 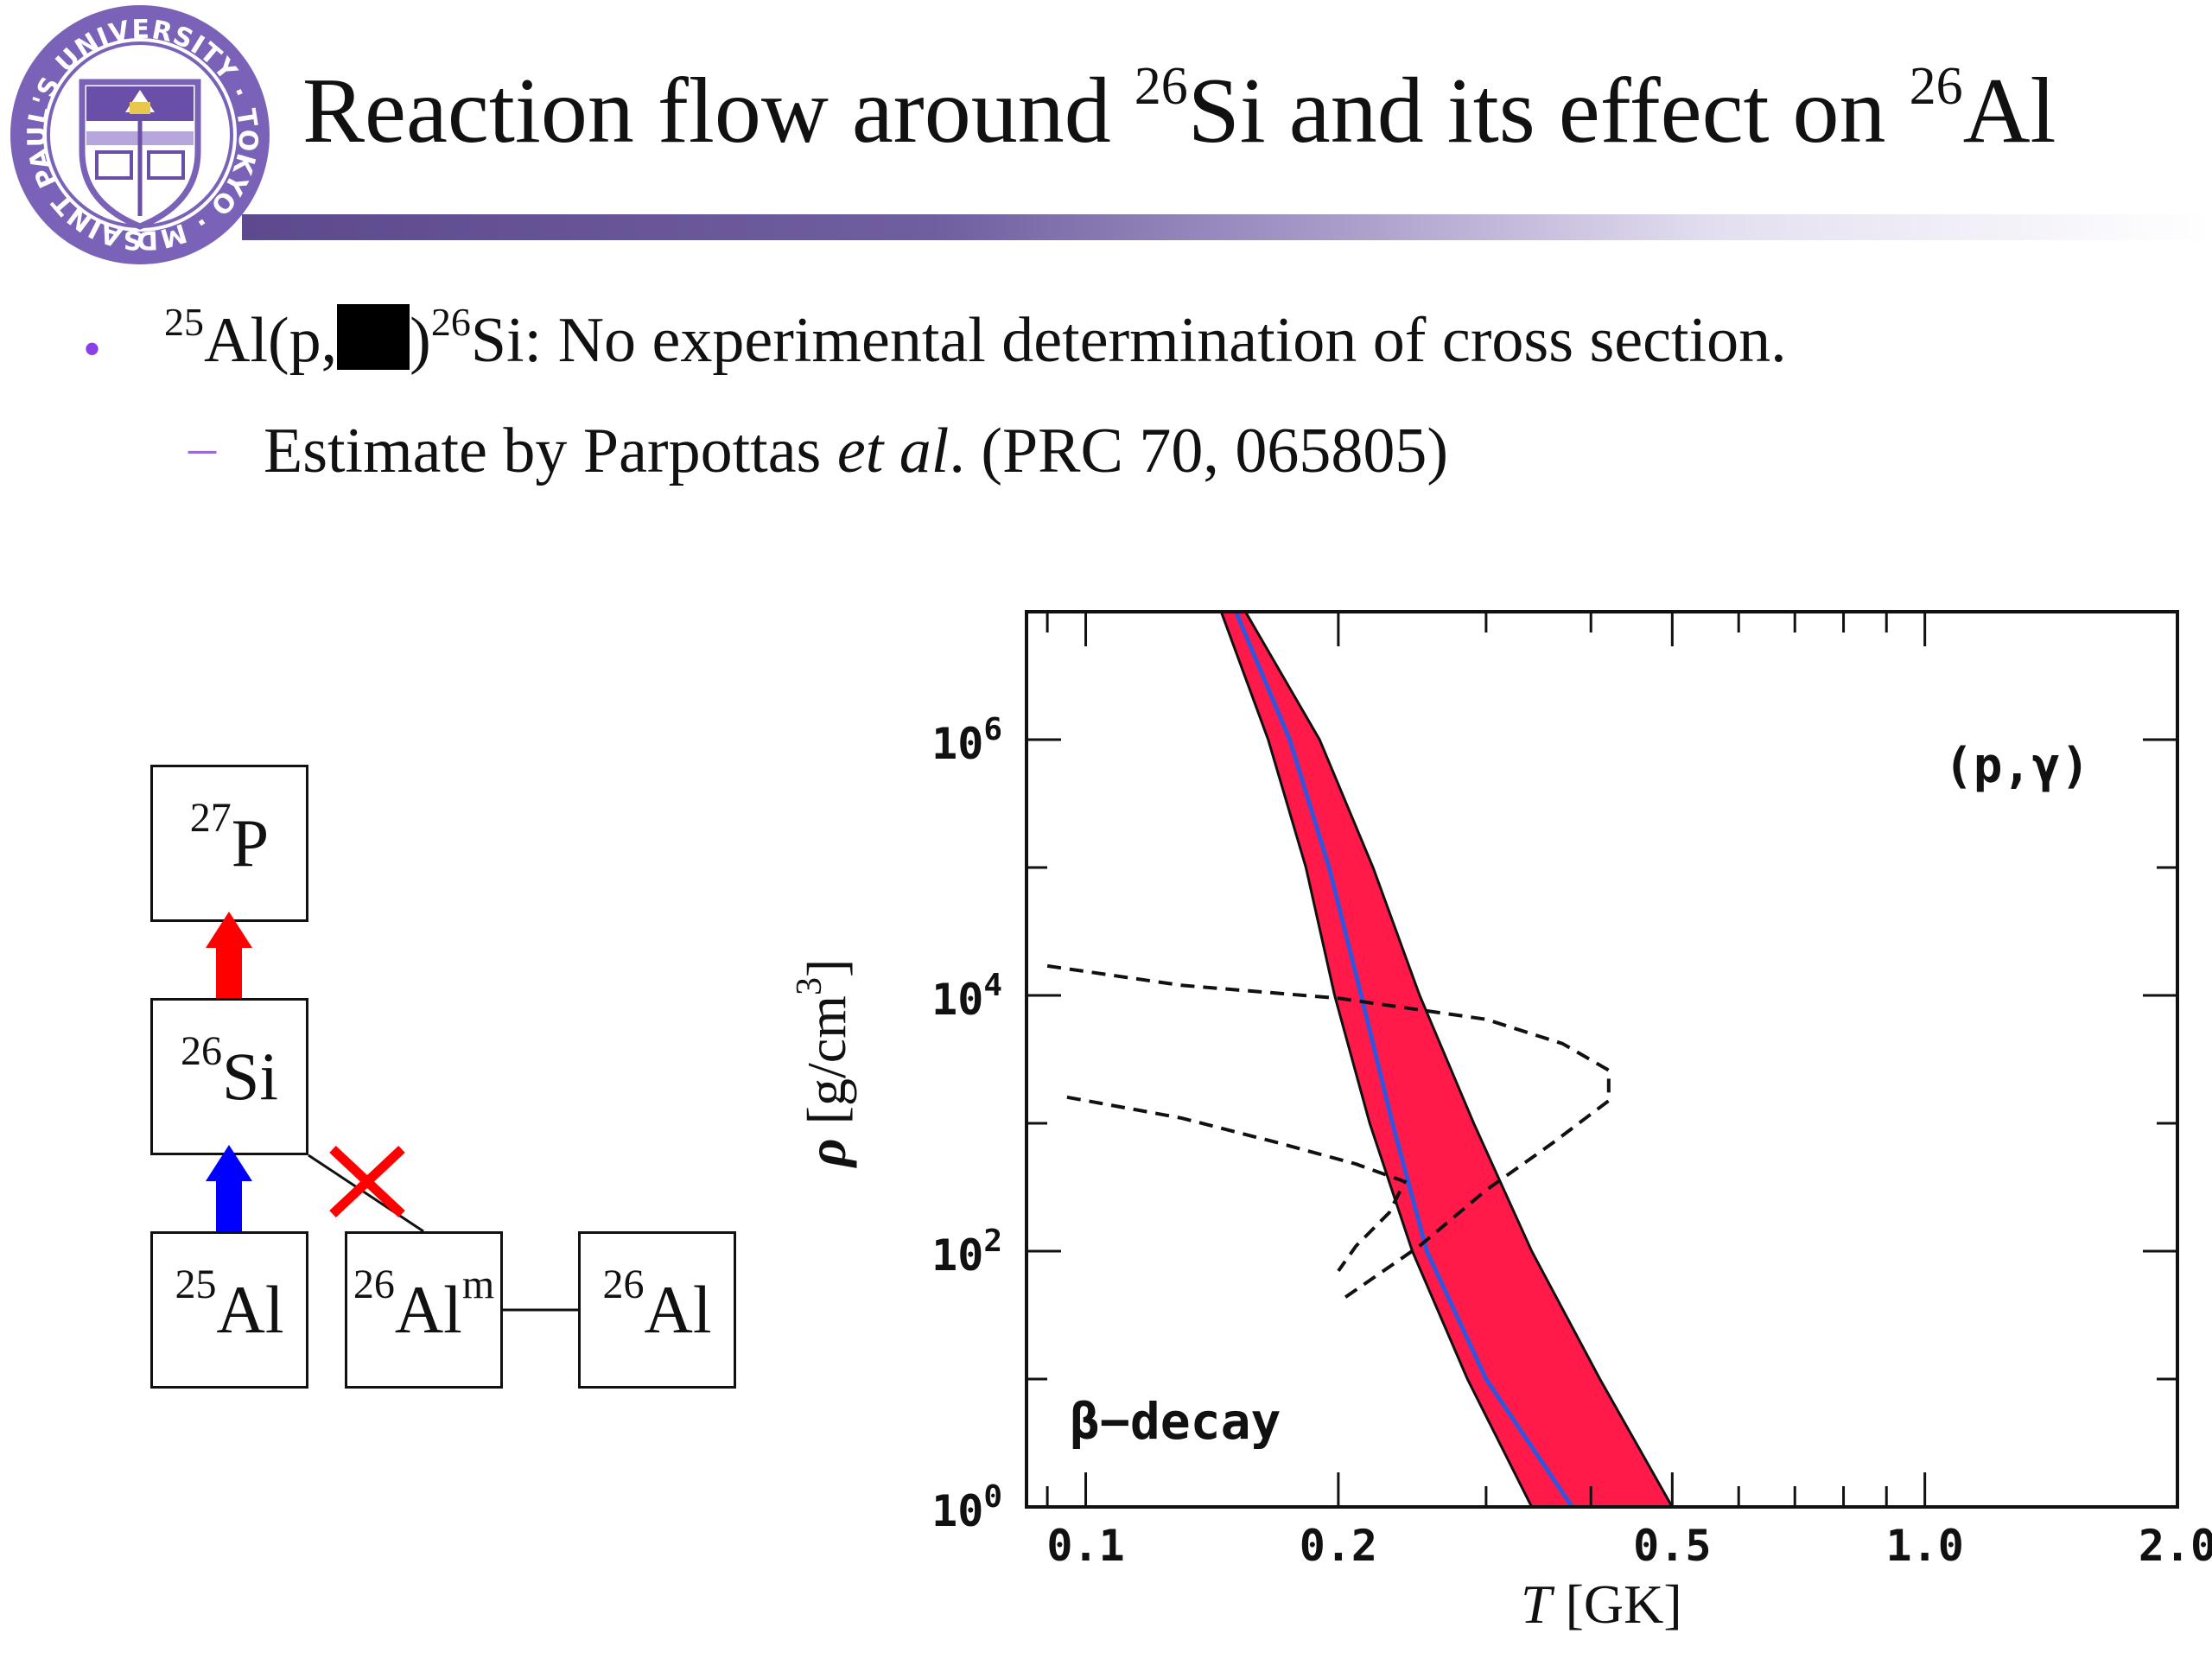 What do you see at coordinates (1085, 1546) in the screenshot?
I see `x-tick-label: 0.1` at bounding box center [1085, 1546].